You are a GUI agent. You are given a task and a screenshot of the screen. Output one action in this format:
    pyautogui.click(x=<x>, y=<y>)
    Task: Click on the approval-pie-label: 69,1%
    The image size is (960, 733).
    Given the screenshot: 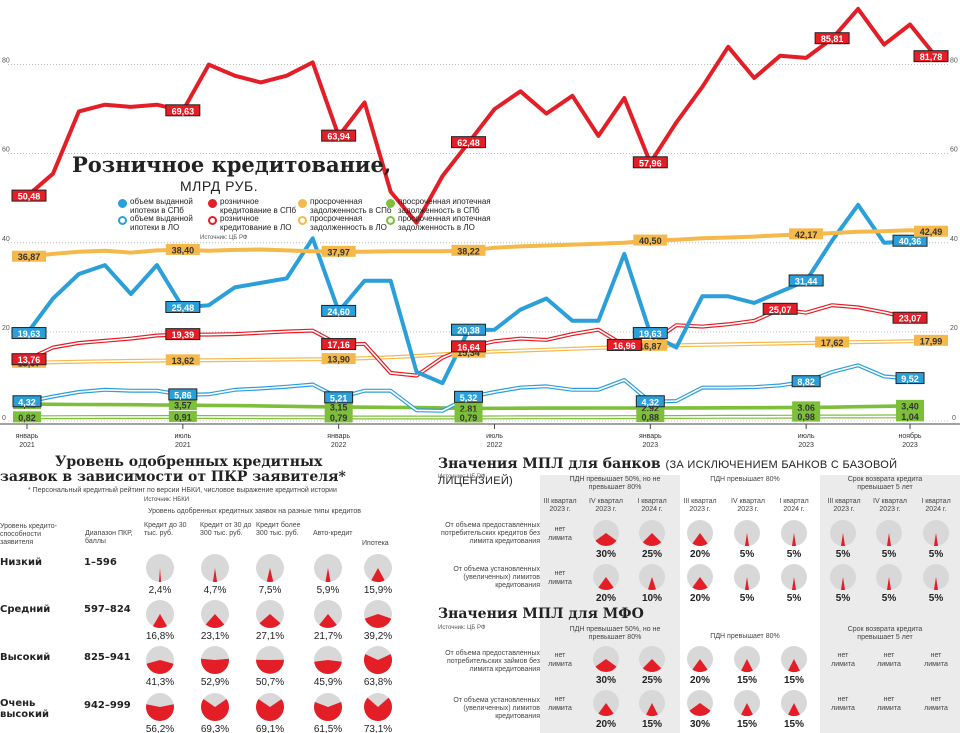 What is the action you would take?
    pyautogui.click(x=270, y=728)
    